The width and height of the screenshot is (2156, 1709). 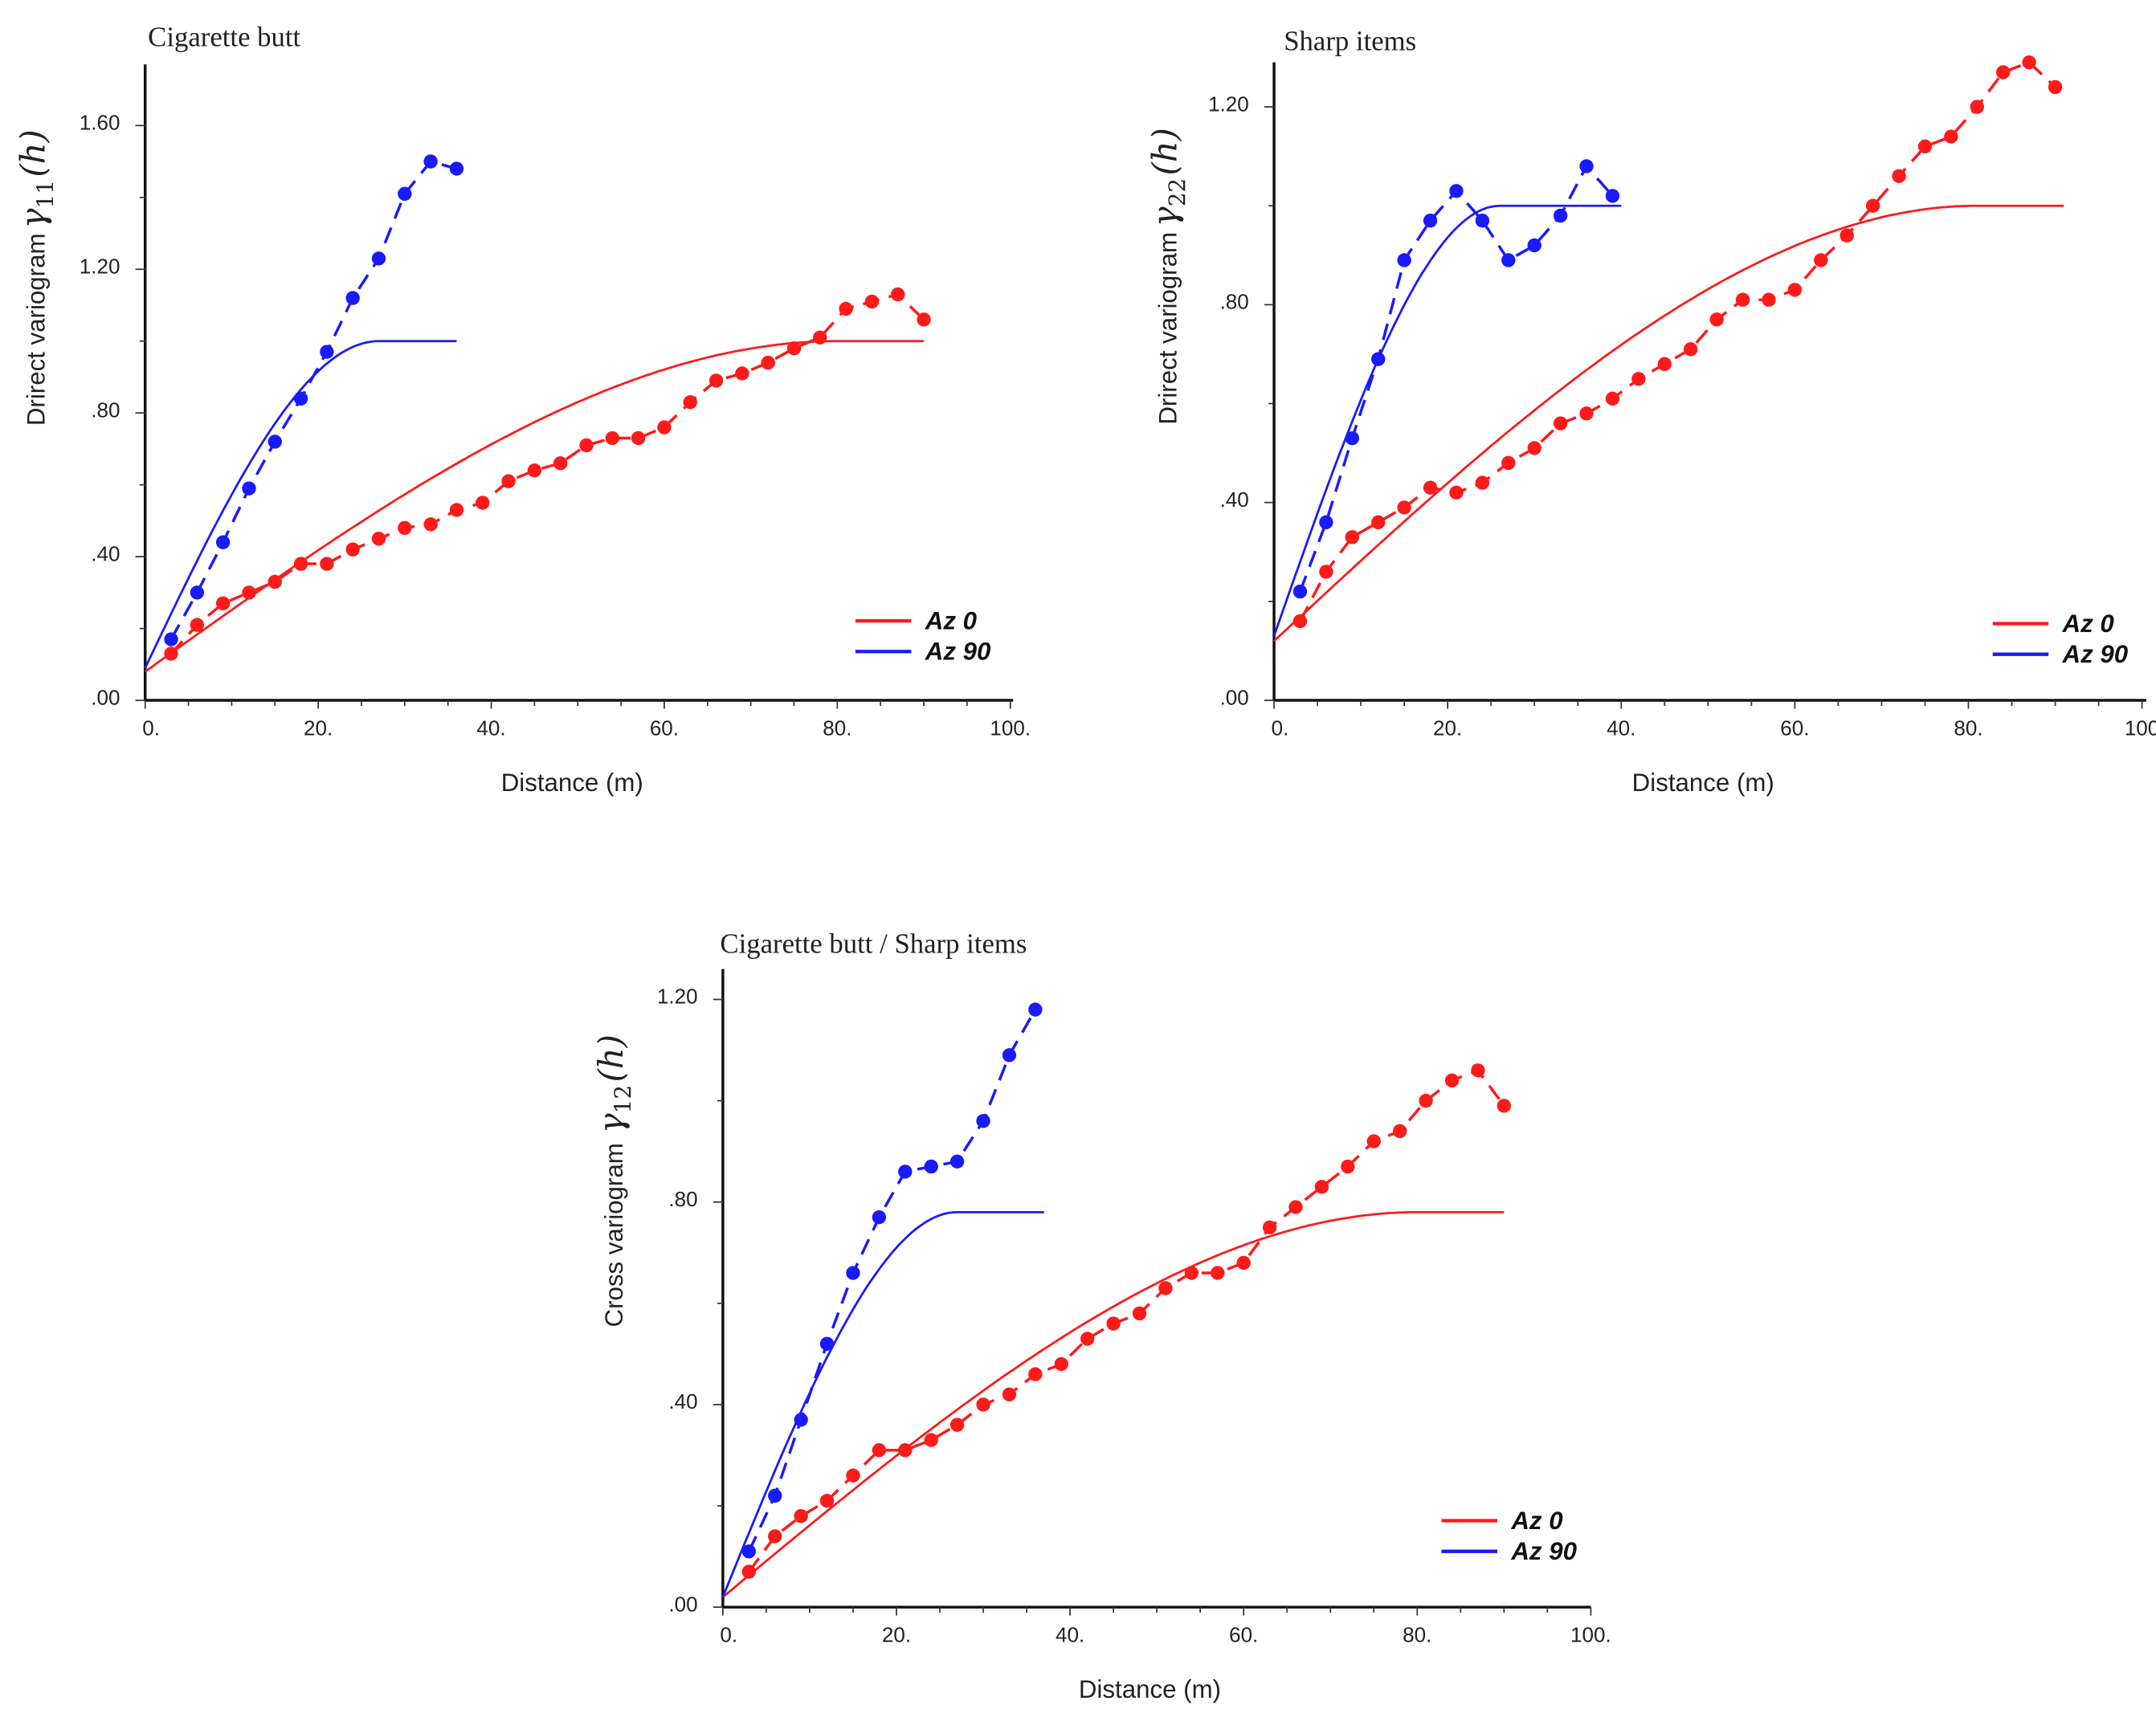 What do you see at coordinates (572, 783) in the screenshot?
I see `x-axis-label: Distance (m)` at bounding box center [572, 783].